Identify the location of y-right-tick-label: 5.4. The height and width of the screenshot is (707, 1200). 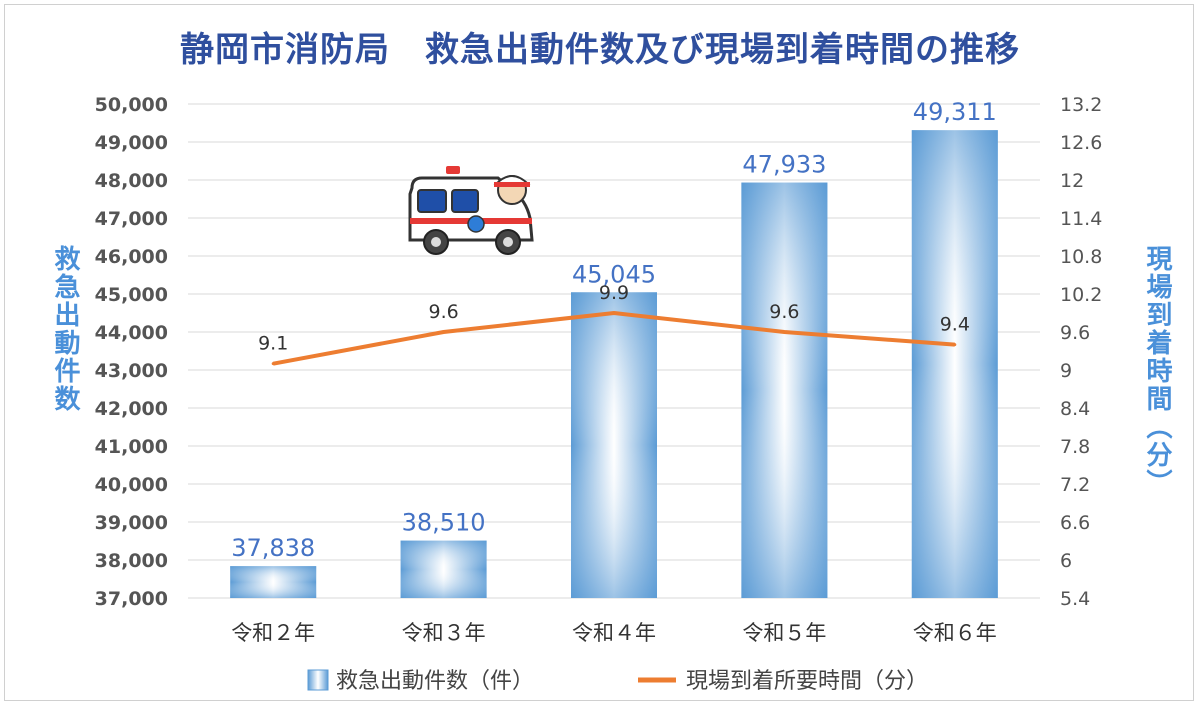
(1075, 599).